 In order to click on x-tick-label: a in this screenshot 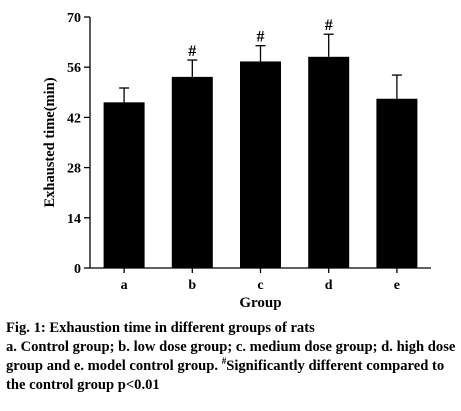, I will do `click(124, 285)`.